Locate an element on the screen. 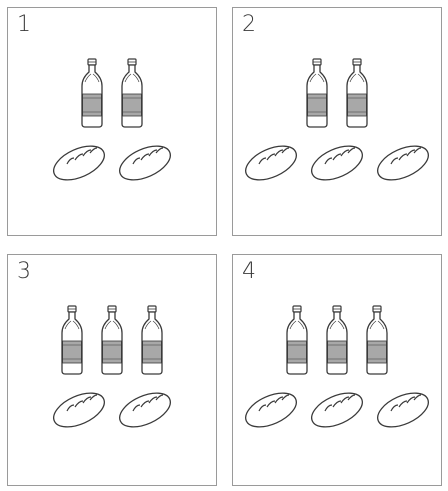  panel-number: 3 is located at coordinates (24, 271).